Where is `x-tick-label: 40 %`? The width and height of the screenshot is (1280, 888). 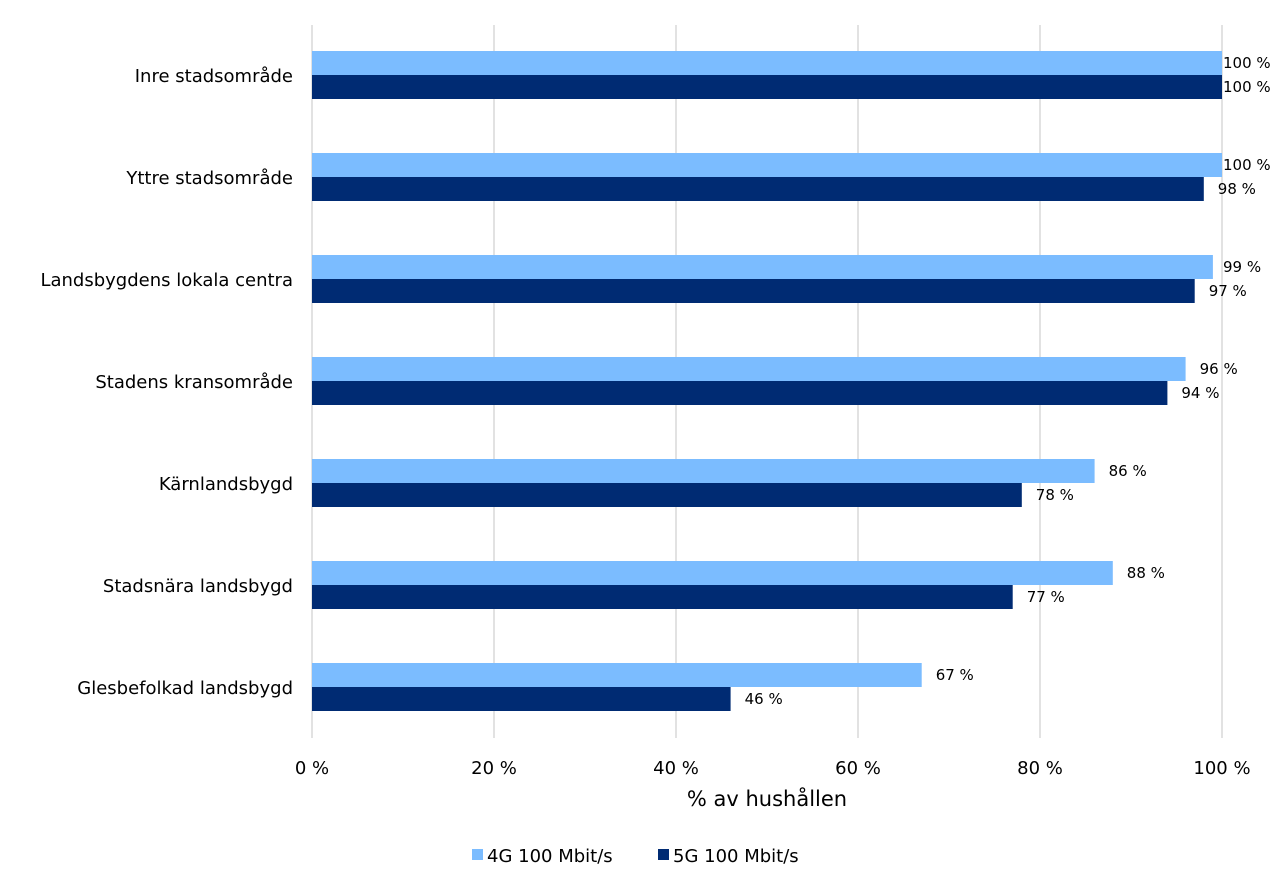
x-tick-label: 40 % is located at coordinates (676, 768).